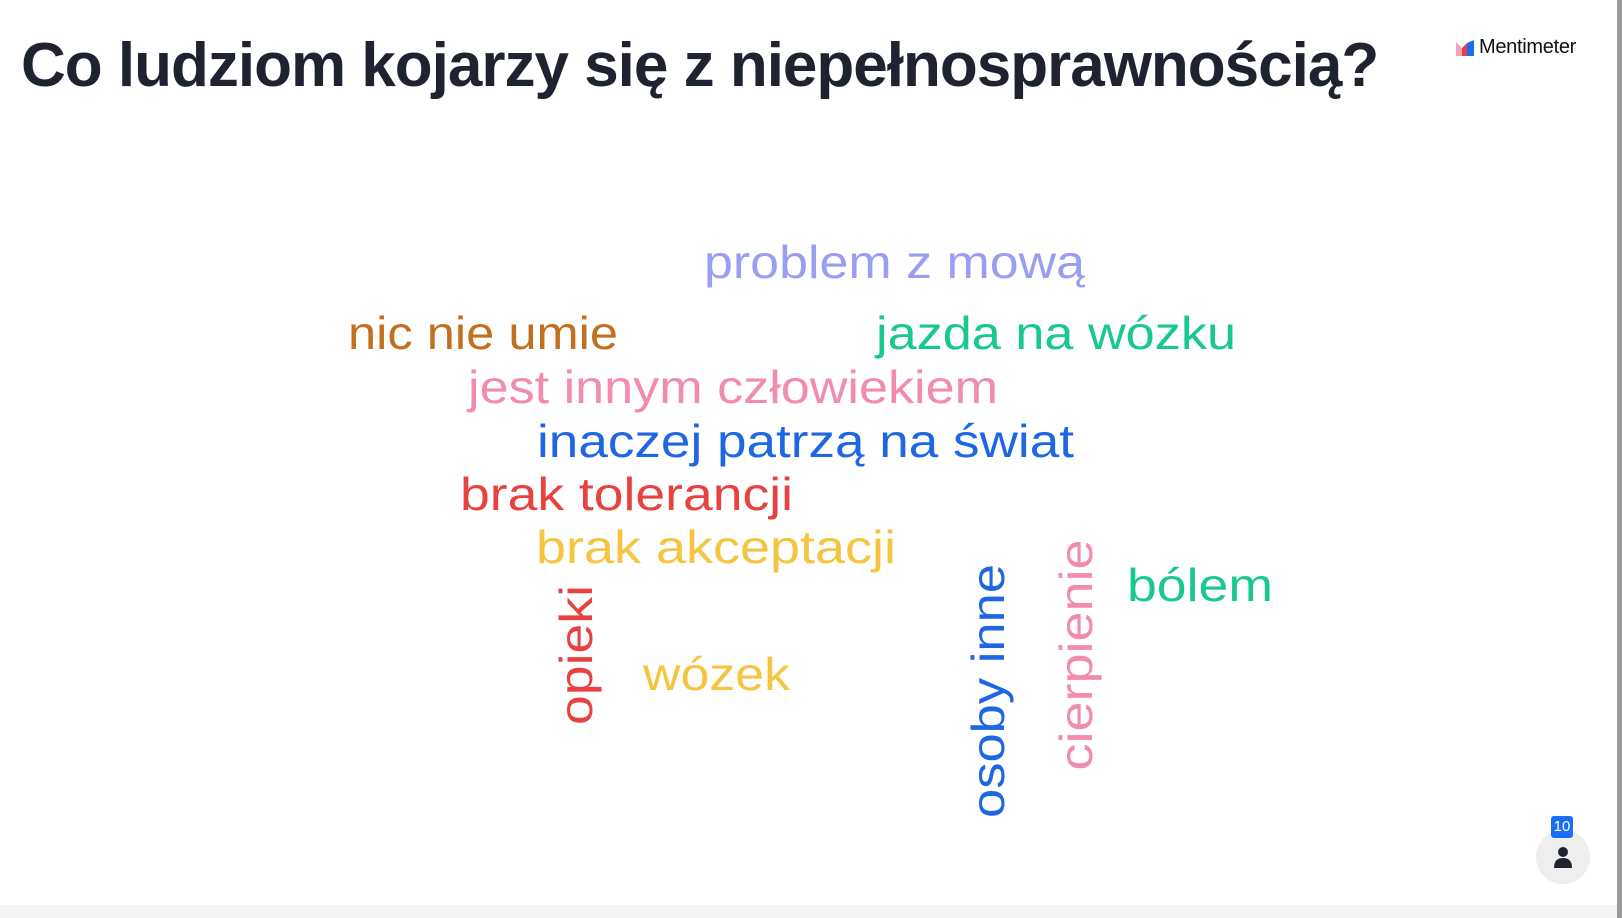  I want to click on word-osoby-inne: osoby inne, so click(988, 691).